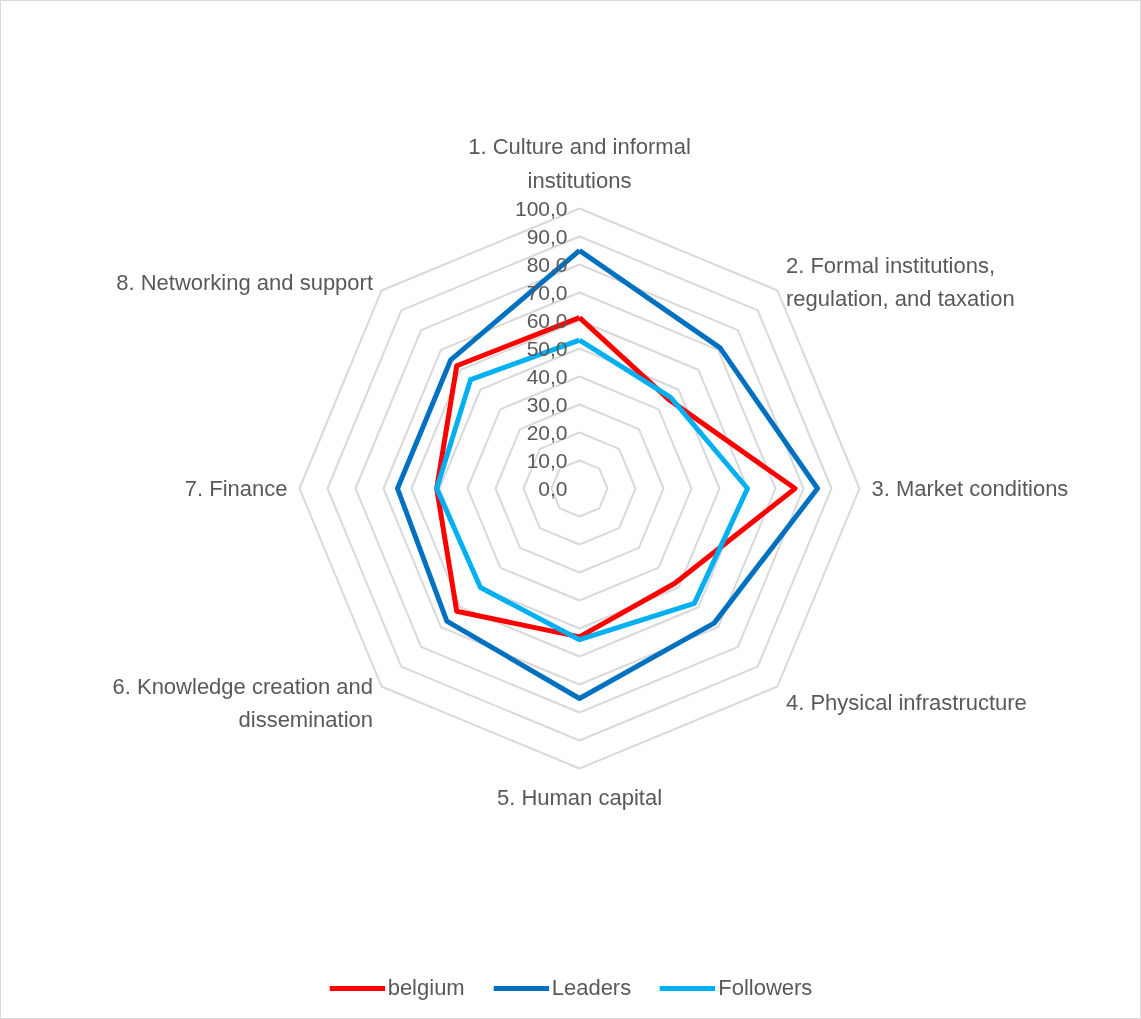  Describe the element at coordinates (426, 988) in the screenshot. I see `legend-label: belgium` at that location.